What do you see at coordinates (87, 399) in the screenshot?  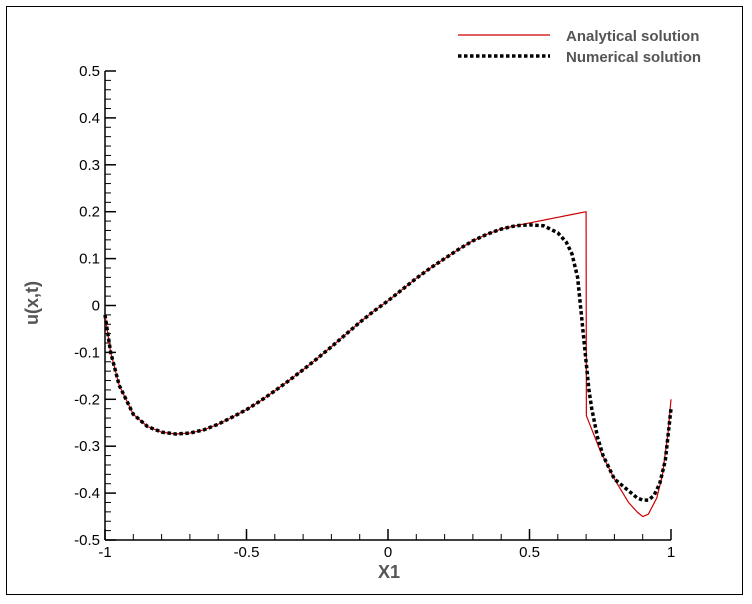 I see `y-tick-label: -0.2` at bounding box center [87, 399].